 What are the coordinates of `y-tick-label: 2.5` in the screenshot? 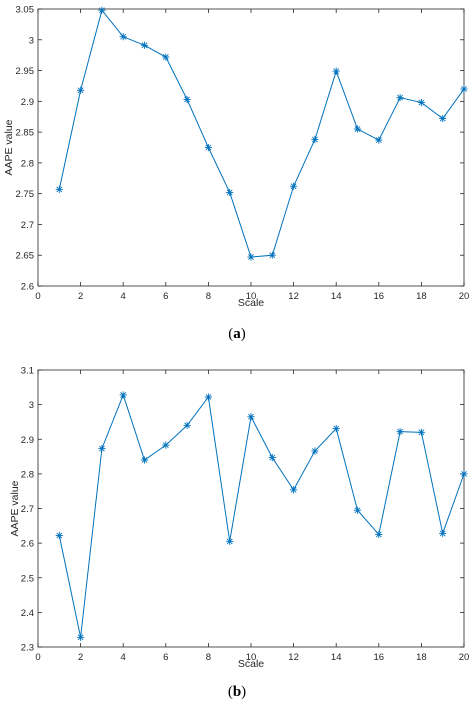 It's located at (27, 578).